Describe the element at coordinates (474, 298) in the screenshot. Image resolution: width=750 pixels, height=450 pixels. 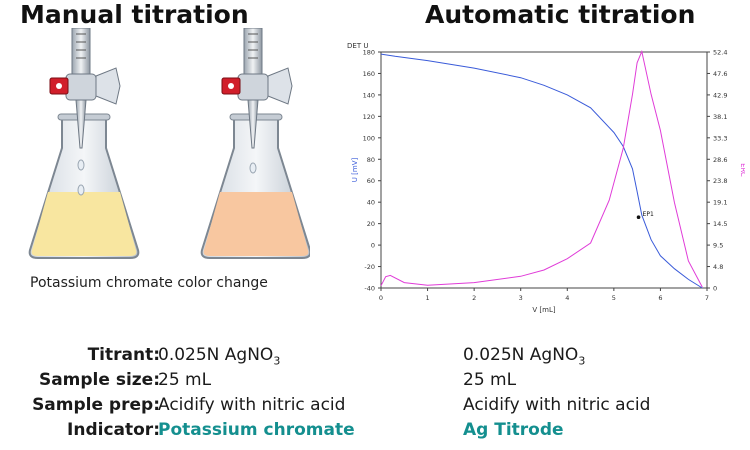
I see `x-tick-label: 2` at that location.